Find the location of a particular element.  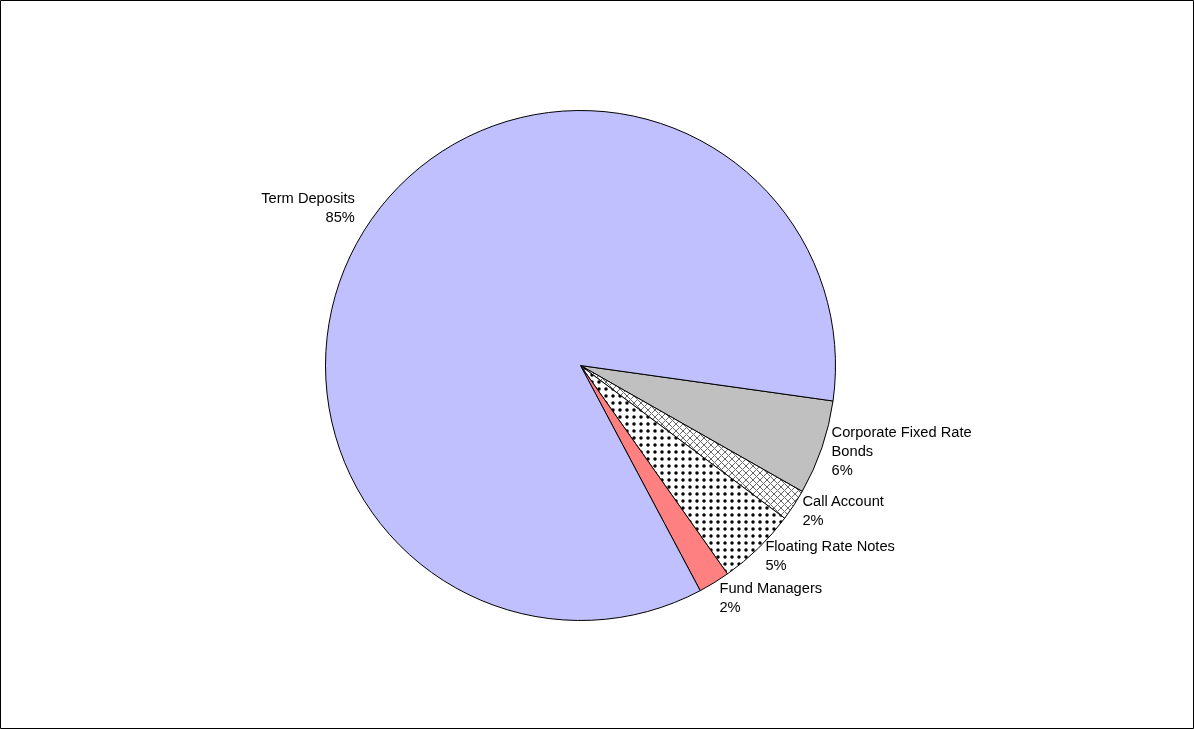

slice-label: Fund Managers is located at coordinates (771, 588).